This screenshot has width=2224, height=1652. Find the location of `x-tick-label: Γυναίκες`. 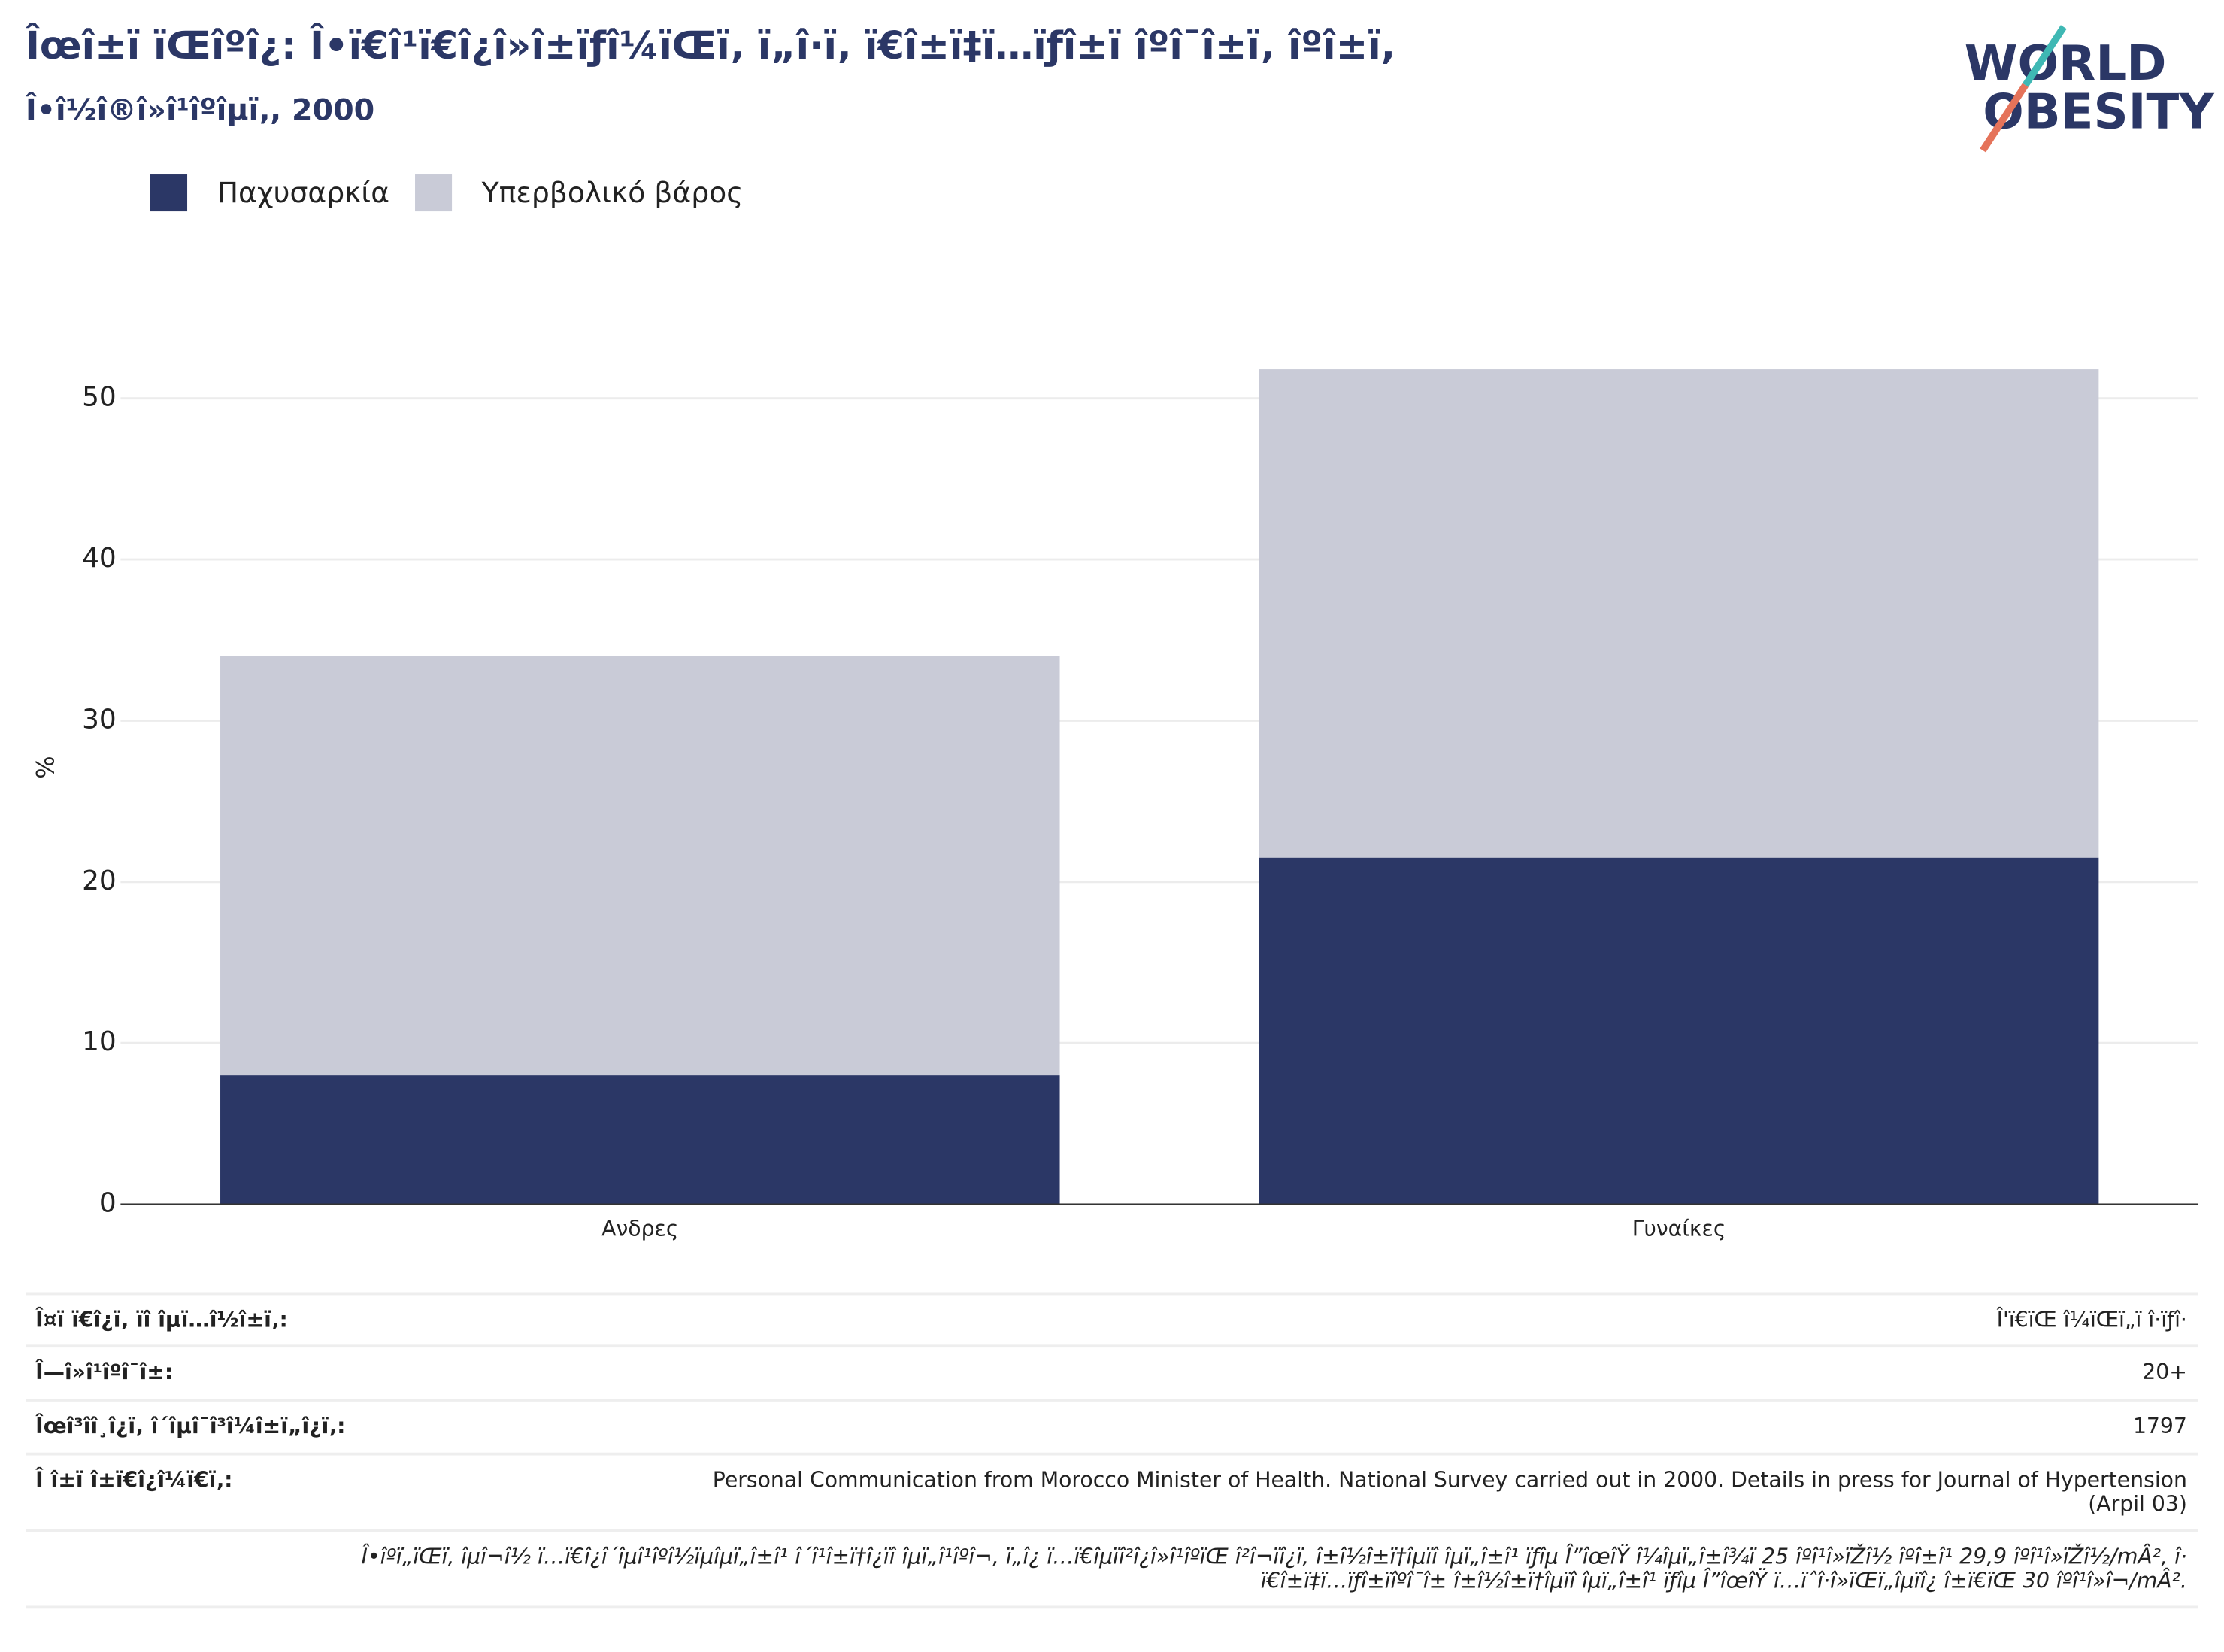

x-tick-label: Γυναίκες is located at coordinates (1679, 1229).